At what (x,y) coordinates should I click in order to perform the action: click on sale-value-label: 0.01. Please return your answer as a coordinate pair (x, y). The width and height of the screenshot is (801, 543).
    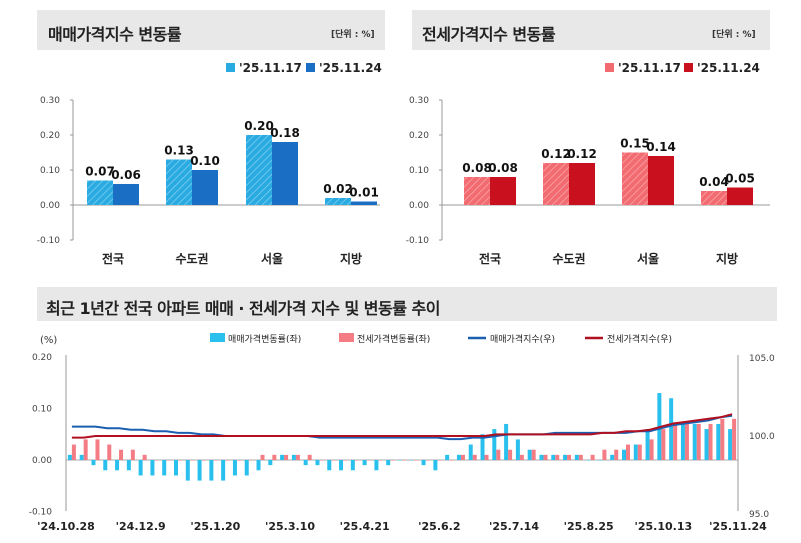
    Looking at the image, I should click on (364, 193).